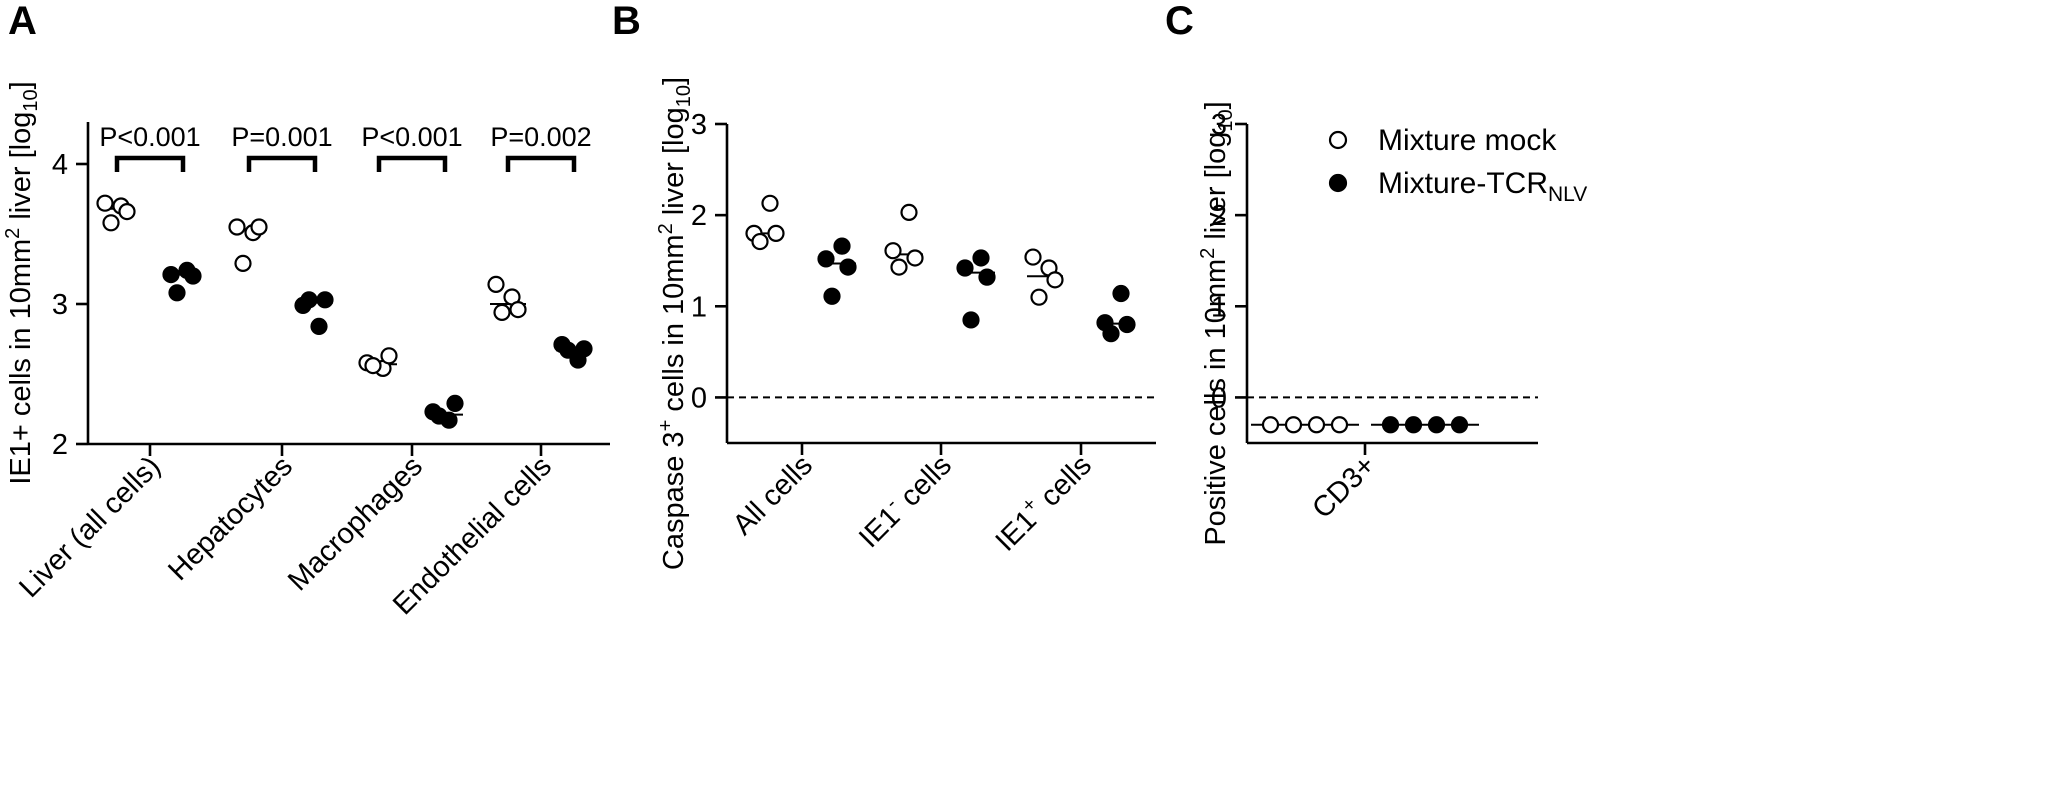 This screenshot has width=2053, height=800. What do you see at coordinates (1179, 21) in the screenshot?
I see `panel-letter: C` at bounding box center [1179, 21].